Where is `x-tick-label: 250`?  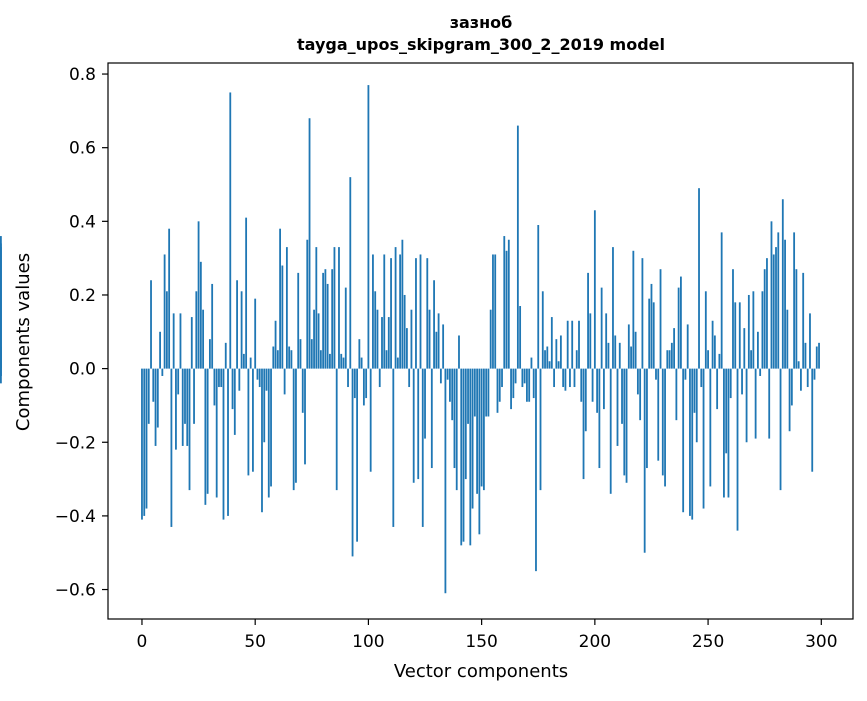 x-tick-label: 250 is located at coordinates (708, 642).